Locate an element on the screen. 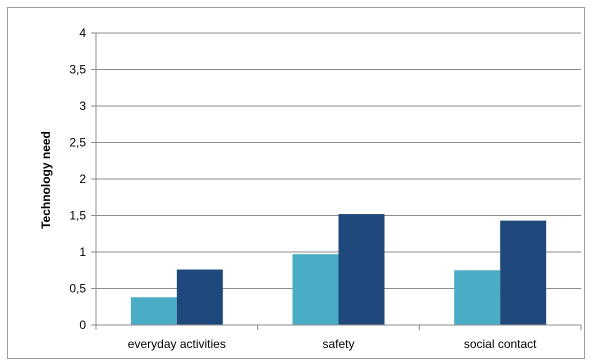 This screenshot has width=592, height=363. y-axis-label: Technology need is located at coordinates (46, 180).